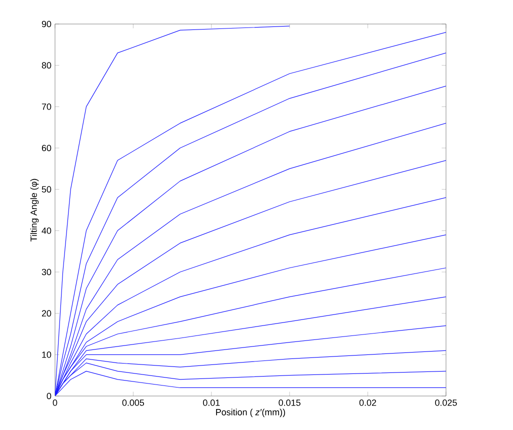  What do you see at coordinates (47, 24) in the screenshot?
I see `y-tick-label: 90` at bounding box center [47, 24].